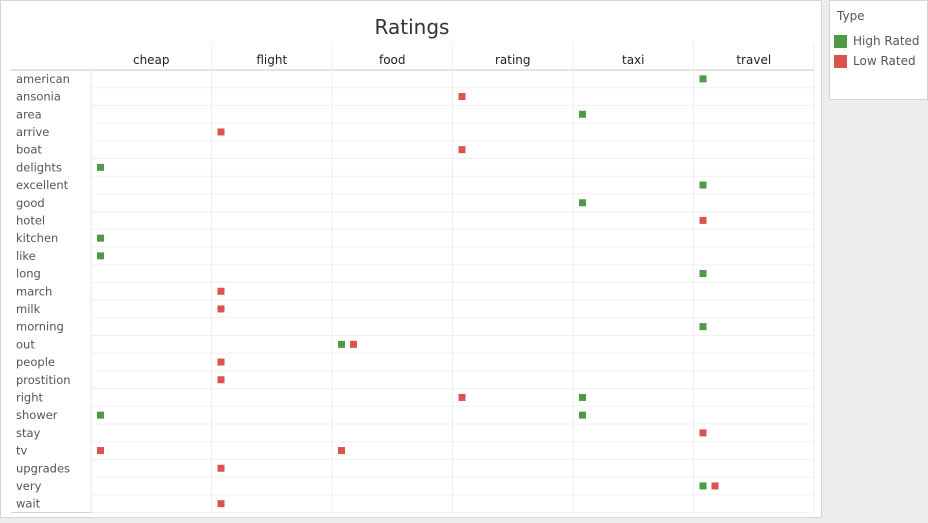  I want to click on row-label-upgrades: upgrades, so click(43, 468).